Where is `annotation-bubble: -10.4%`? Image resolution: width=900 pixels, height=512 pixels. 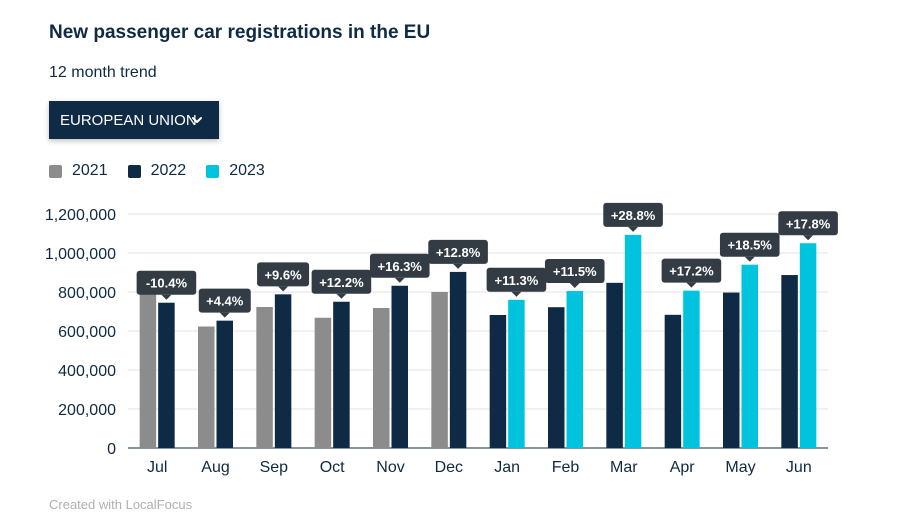
annotation-bubble: -10.4% is located at coordinates (166, 285).